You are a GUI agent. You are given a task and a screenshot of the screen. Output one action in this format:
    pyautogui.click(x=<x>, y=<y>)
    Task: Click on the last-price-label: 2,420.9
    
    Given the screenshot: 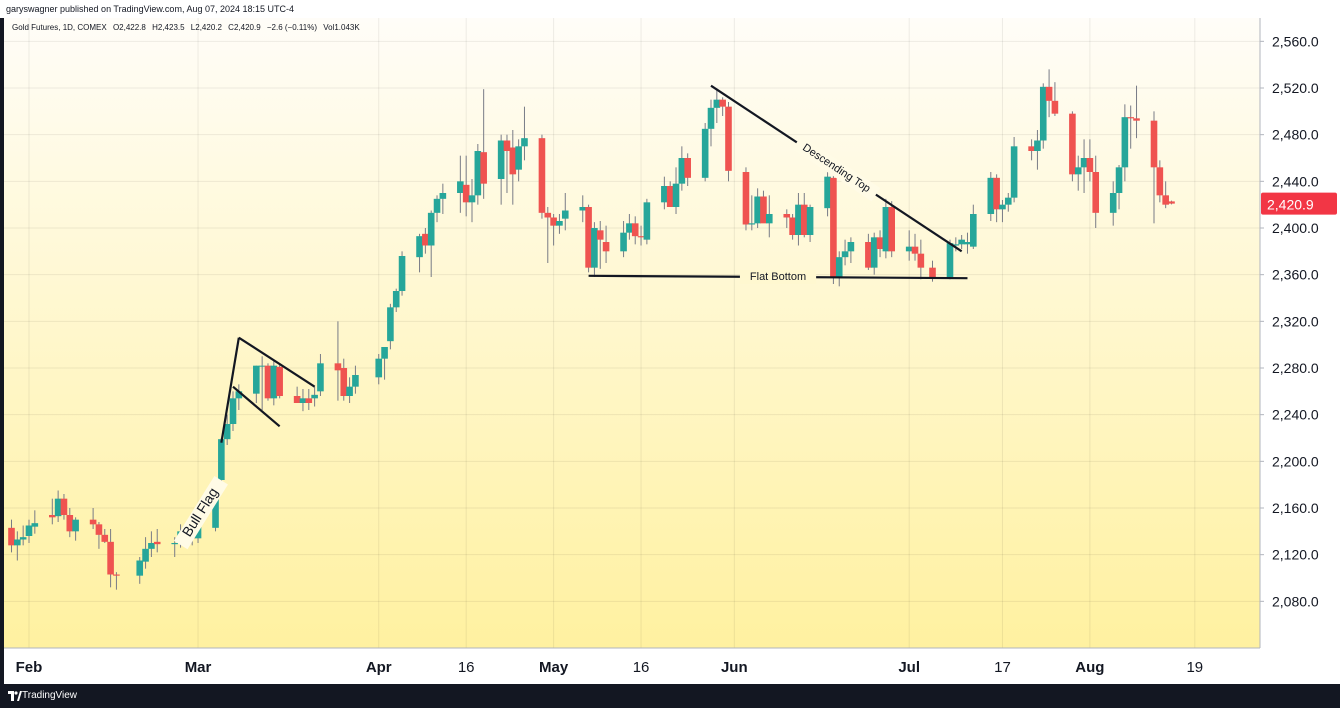 What is the action you would take?
    pyautogui.click(x=1290, y=205)
    